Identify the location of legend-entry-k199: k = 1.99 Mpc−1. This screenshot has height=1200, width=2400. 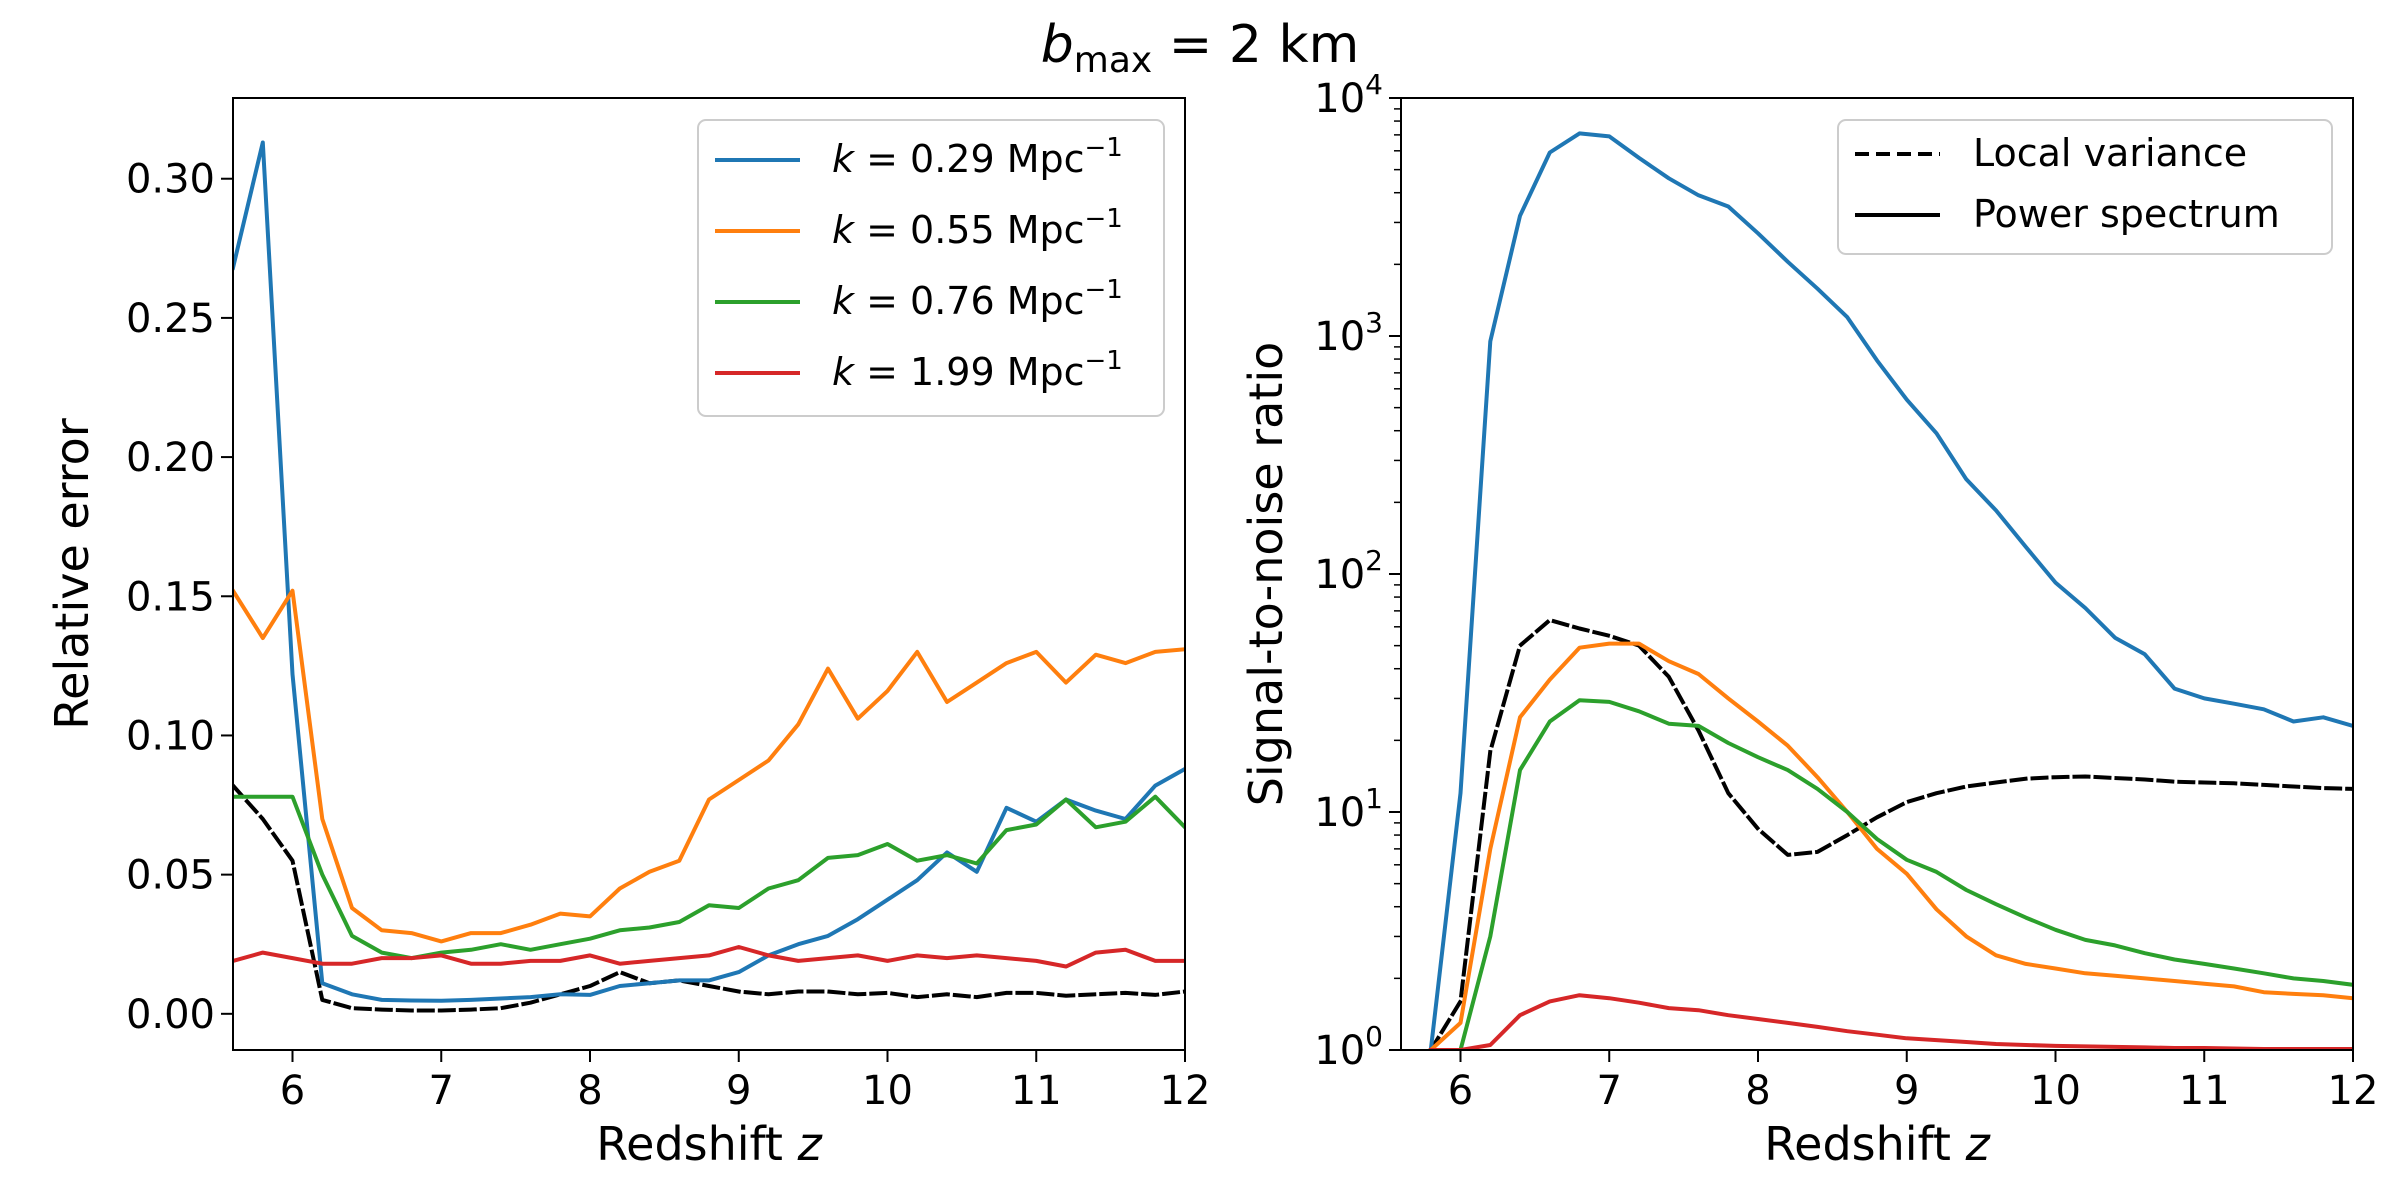
(919, 370).